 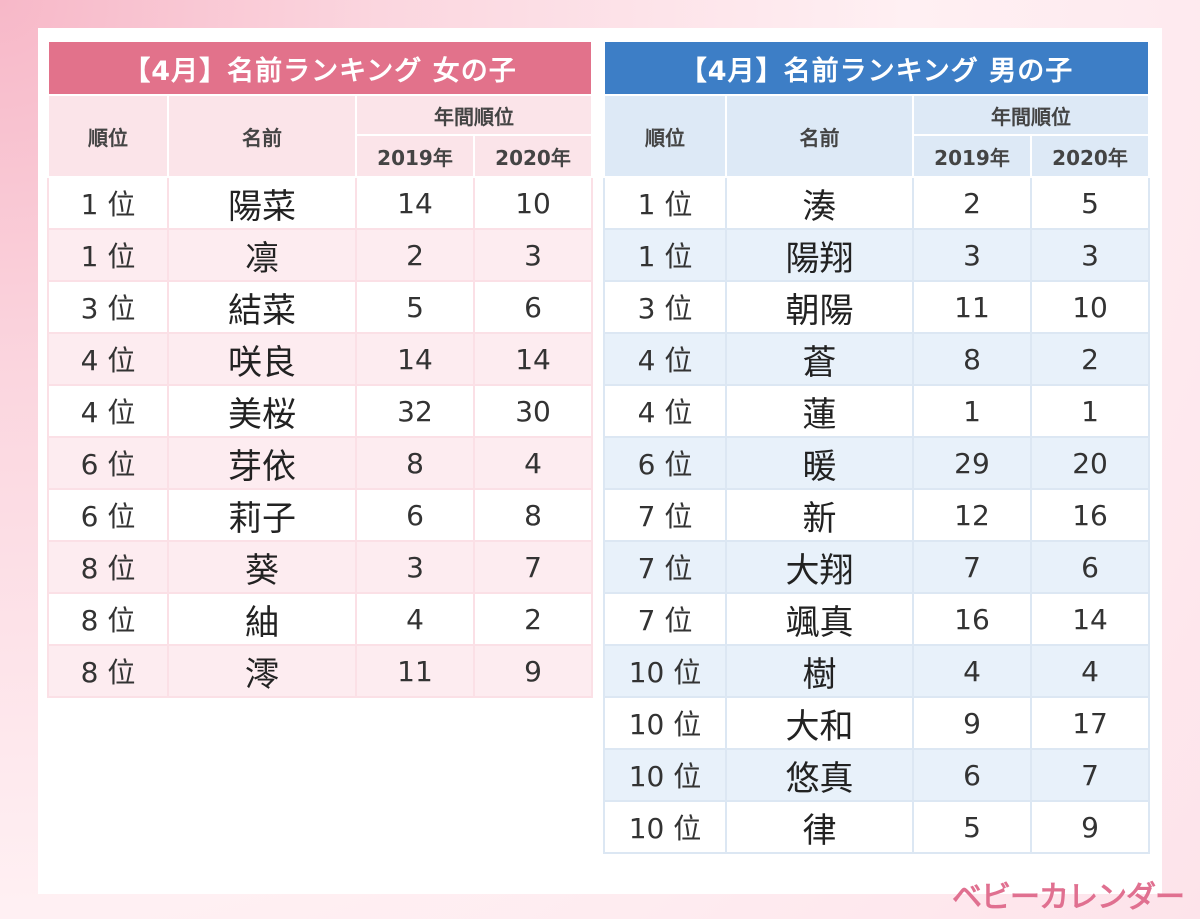 I want to click on table-row: 3 位朝陽 11 10, so click(x=877, y=307).